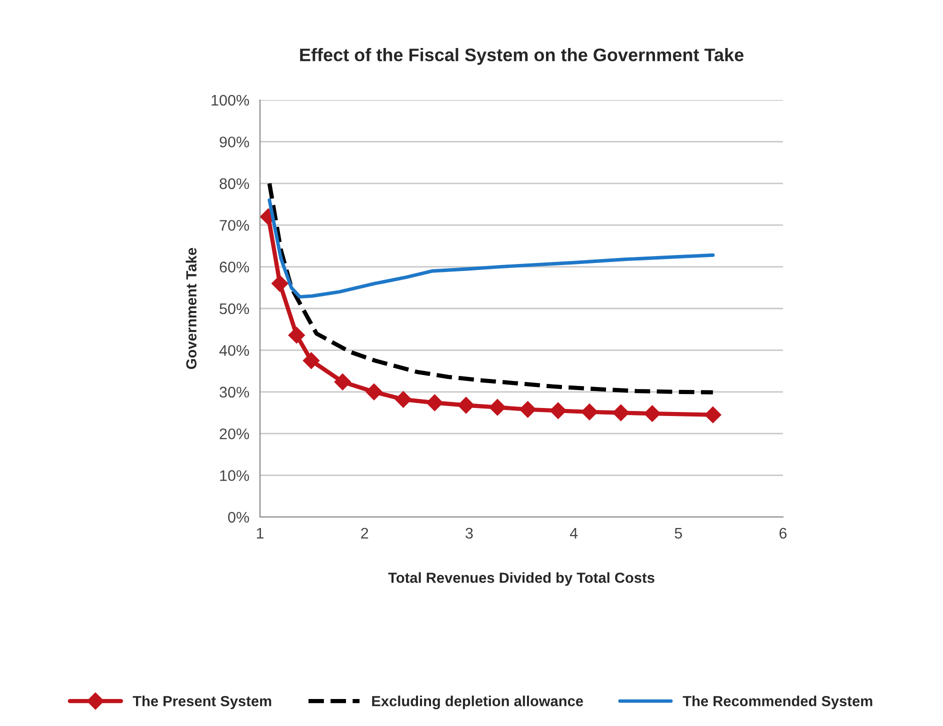 The width and height of the screenshot is (943, 726). I want to click on x-axis-title: Total Revenues Divided by Total Costs, so click(521, 579).